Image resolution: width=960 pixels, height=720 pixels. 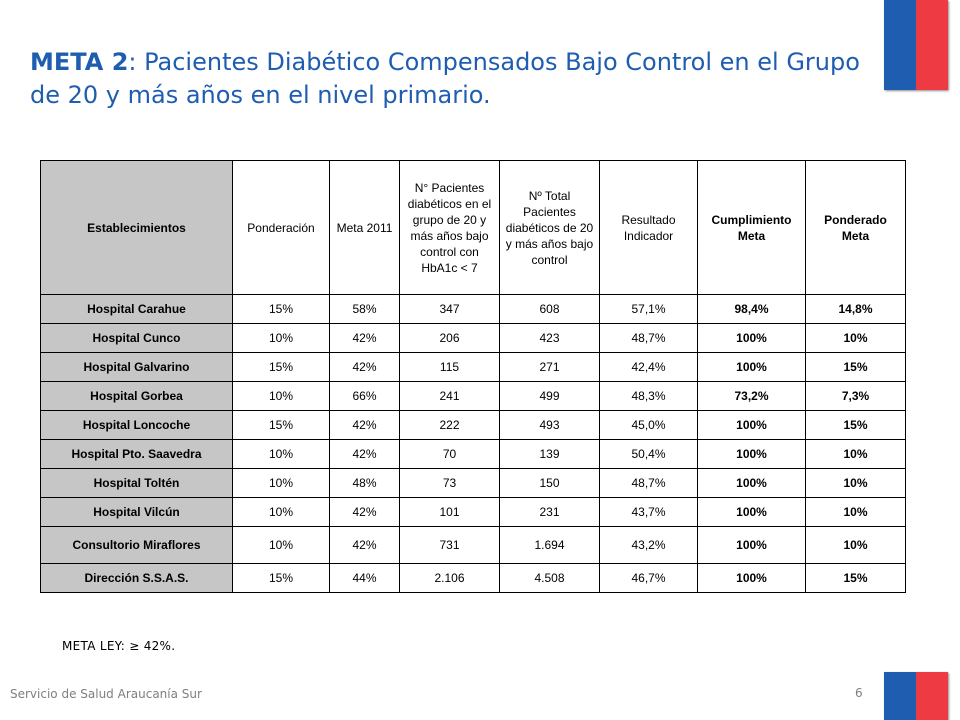 What do you see at coordinates (859, 693) in the screenshot?
I see `page-number: 6` at bounding box center [859, 693].